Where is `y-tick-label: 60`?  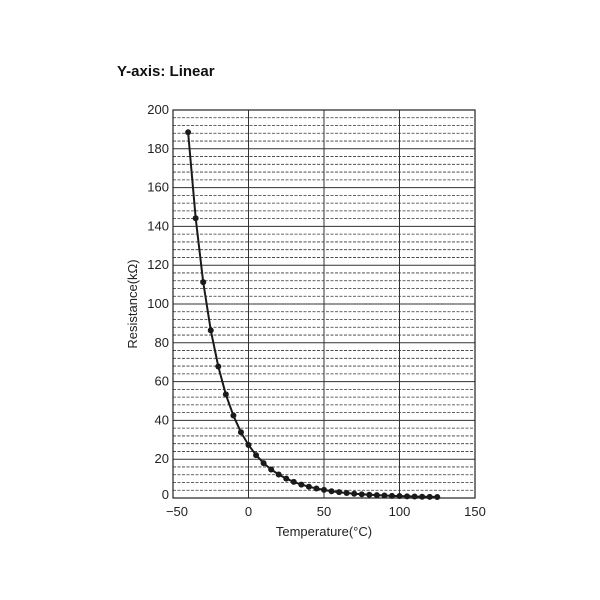
y-tick-label: 60 is located at coordinates (162, 381).